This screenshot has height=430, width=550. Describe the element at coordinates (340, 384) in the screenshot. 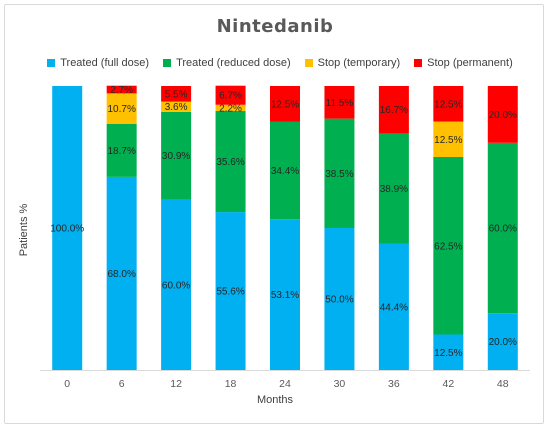

I see `x-tick-label-30: 30` at that location.